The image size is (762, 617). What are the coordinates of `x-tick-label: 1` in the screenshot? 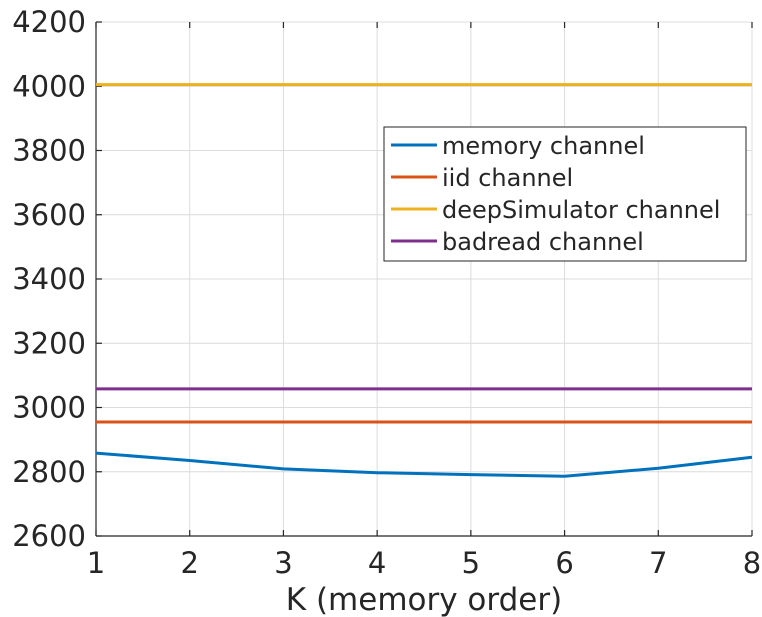 It's located at (96, 563).